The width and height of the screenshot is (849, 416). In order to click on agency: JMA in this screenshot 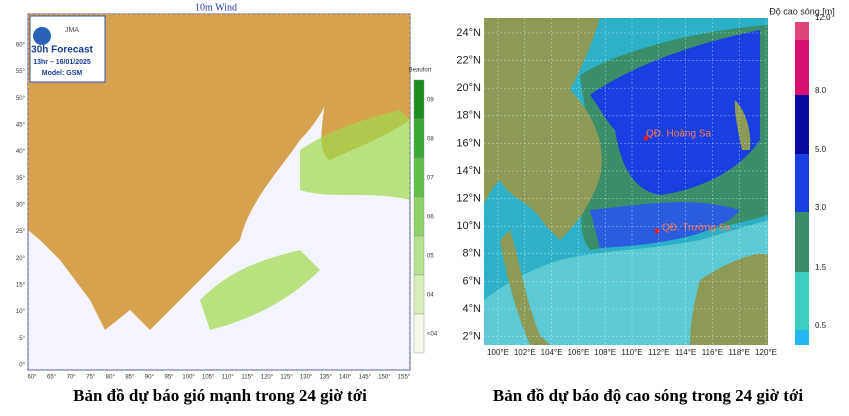, I will do `click(72, 30)`.